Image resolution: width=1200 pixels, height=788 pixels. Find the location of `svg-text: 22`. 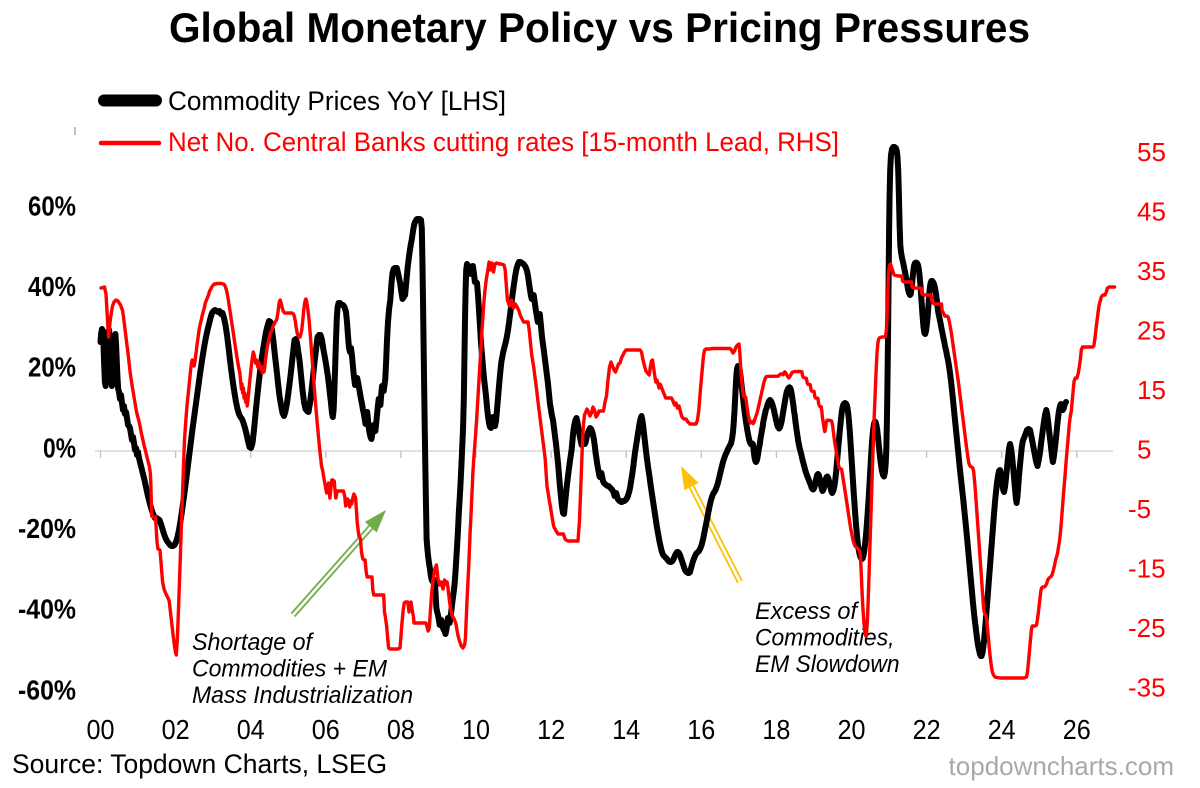

svg-text: 22 is located at coordinates (927, 729).